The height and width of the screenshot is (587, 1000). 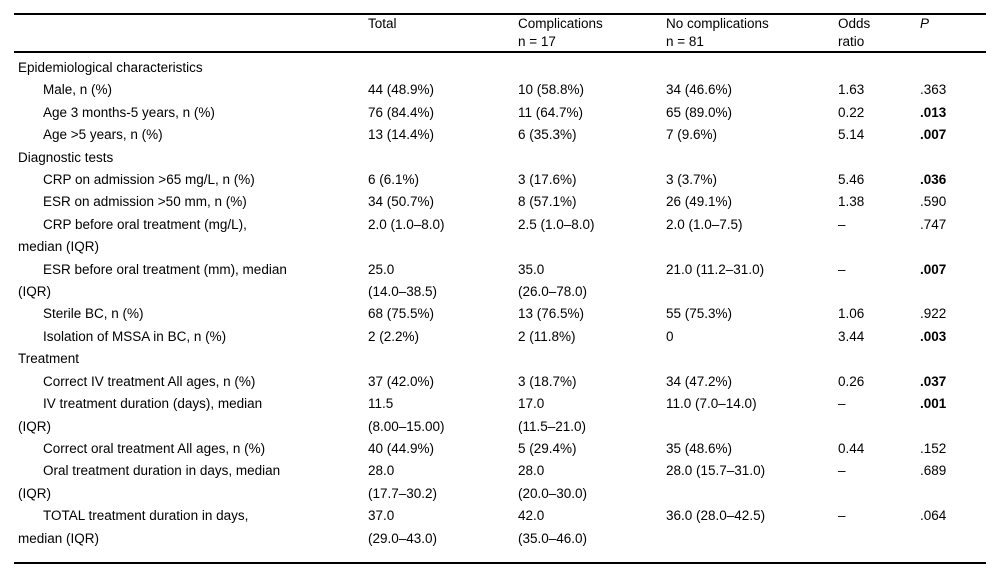 What do you see at coordinates (547, 135) in the screenshot?
I see `complications-value: 6 (35.3%)` at bounding box center [547, 135].